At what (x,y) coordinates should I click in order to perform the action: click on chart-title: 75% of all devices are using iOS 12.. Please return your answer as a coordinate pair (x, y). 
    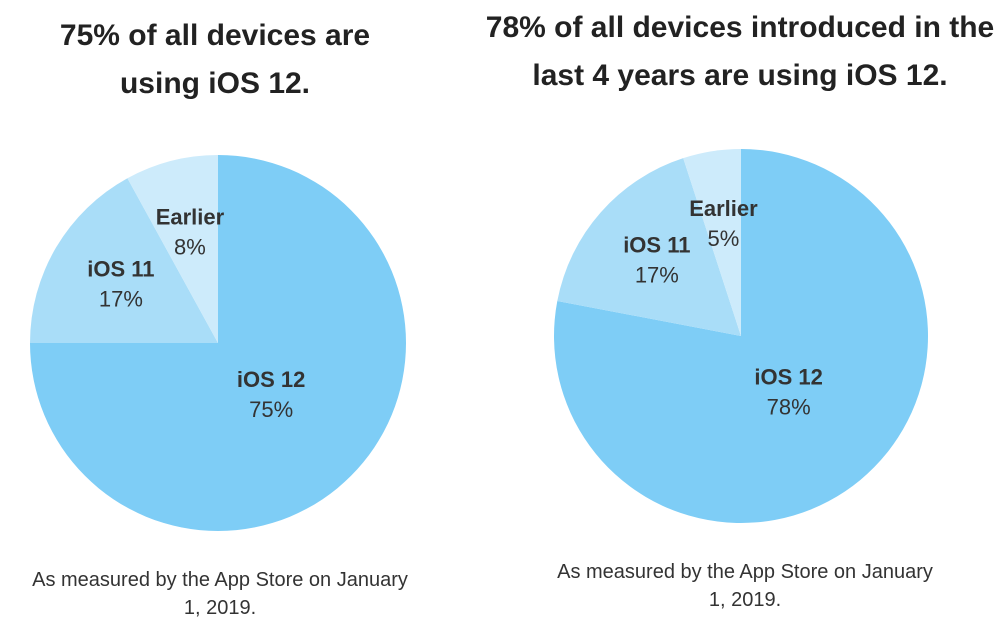
    Looking at the image, I should click on (215, 59).